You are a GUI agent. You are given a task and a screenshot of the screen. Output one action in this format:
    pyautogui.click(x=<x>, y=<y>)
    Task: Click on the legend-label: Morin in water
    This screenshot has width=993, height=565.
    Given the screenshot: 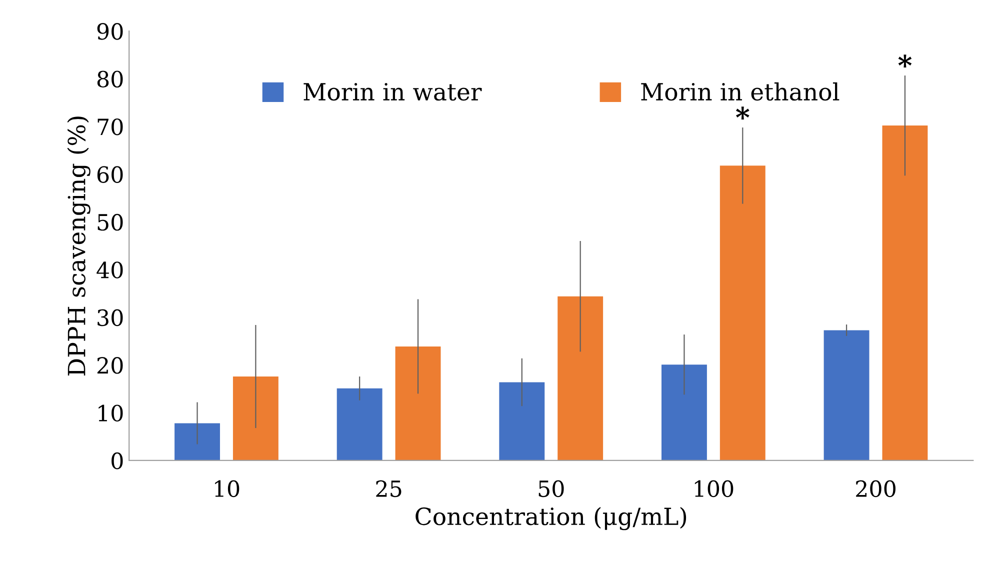 What is the action you would take?
    pyautogui.click(x=393, y=91)
    